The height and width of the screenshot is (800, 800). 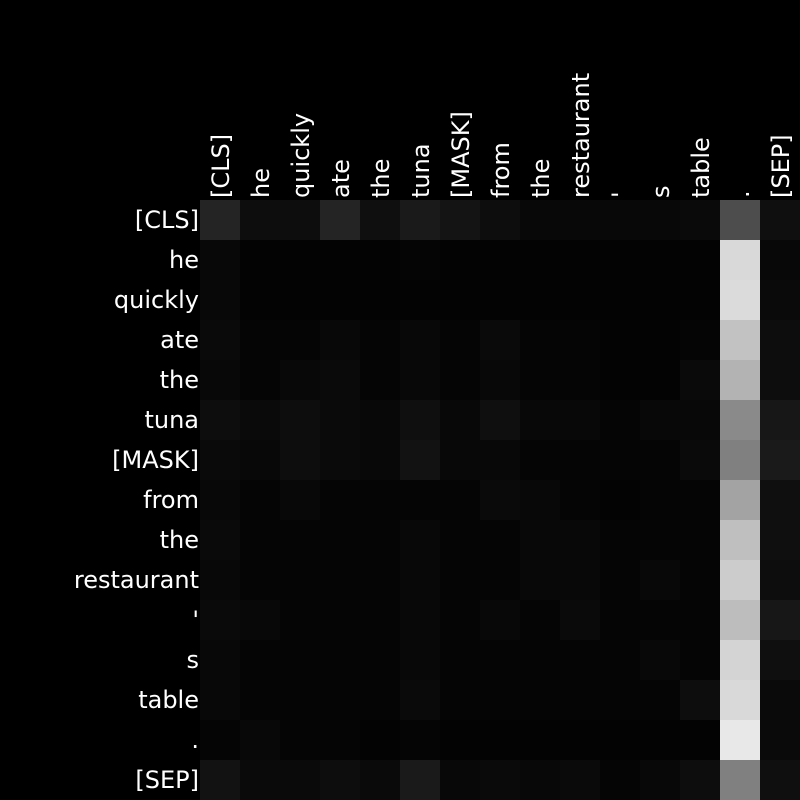 I want to click on y-tick-label: [SEP], so click(x=167, y=780).